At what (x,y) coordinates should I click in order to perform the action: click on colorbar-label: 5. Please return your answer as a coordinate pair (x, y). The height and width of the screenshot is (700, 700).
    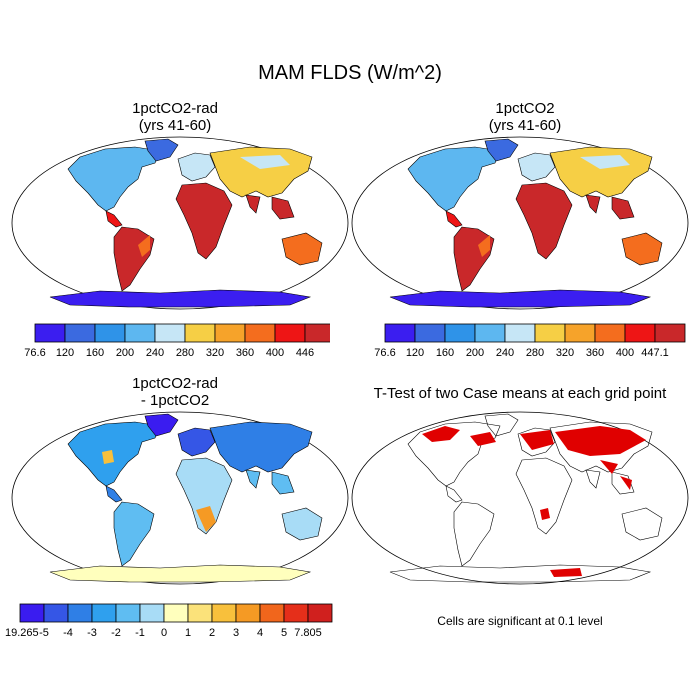
    Looking at the image, I should click on (284, 633).